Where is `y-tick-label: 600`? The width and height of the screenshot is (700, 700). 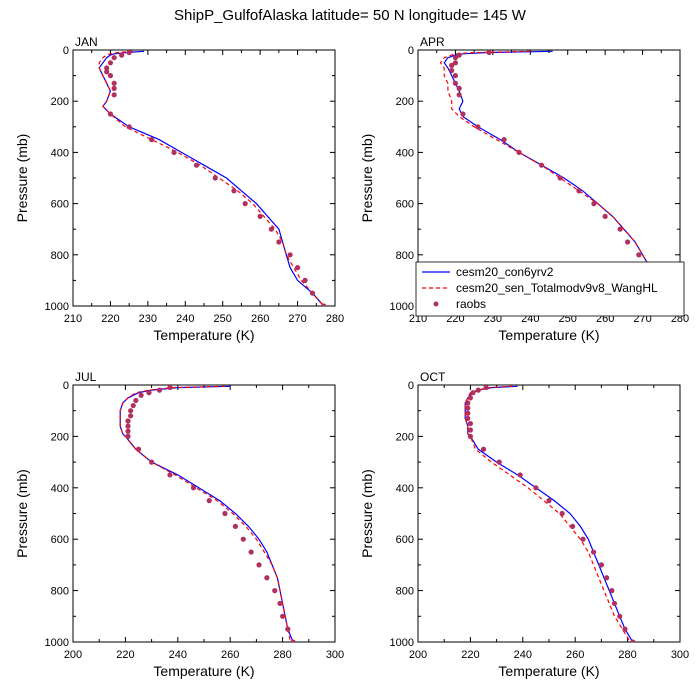 y-tick-label: 600 is located at coordinates (405, 540).